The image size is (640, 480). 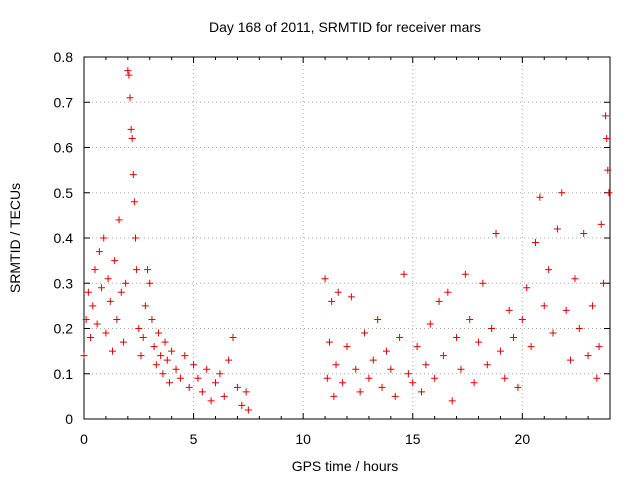 I want to click on y-tick-label: 0.2, so click(x=64, y=329).